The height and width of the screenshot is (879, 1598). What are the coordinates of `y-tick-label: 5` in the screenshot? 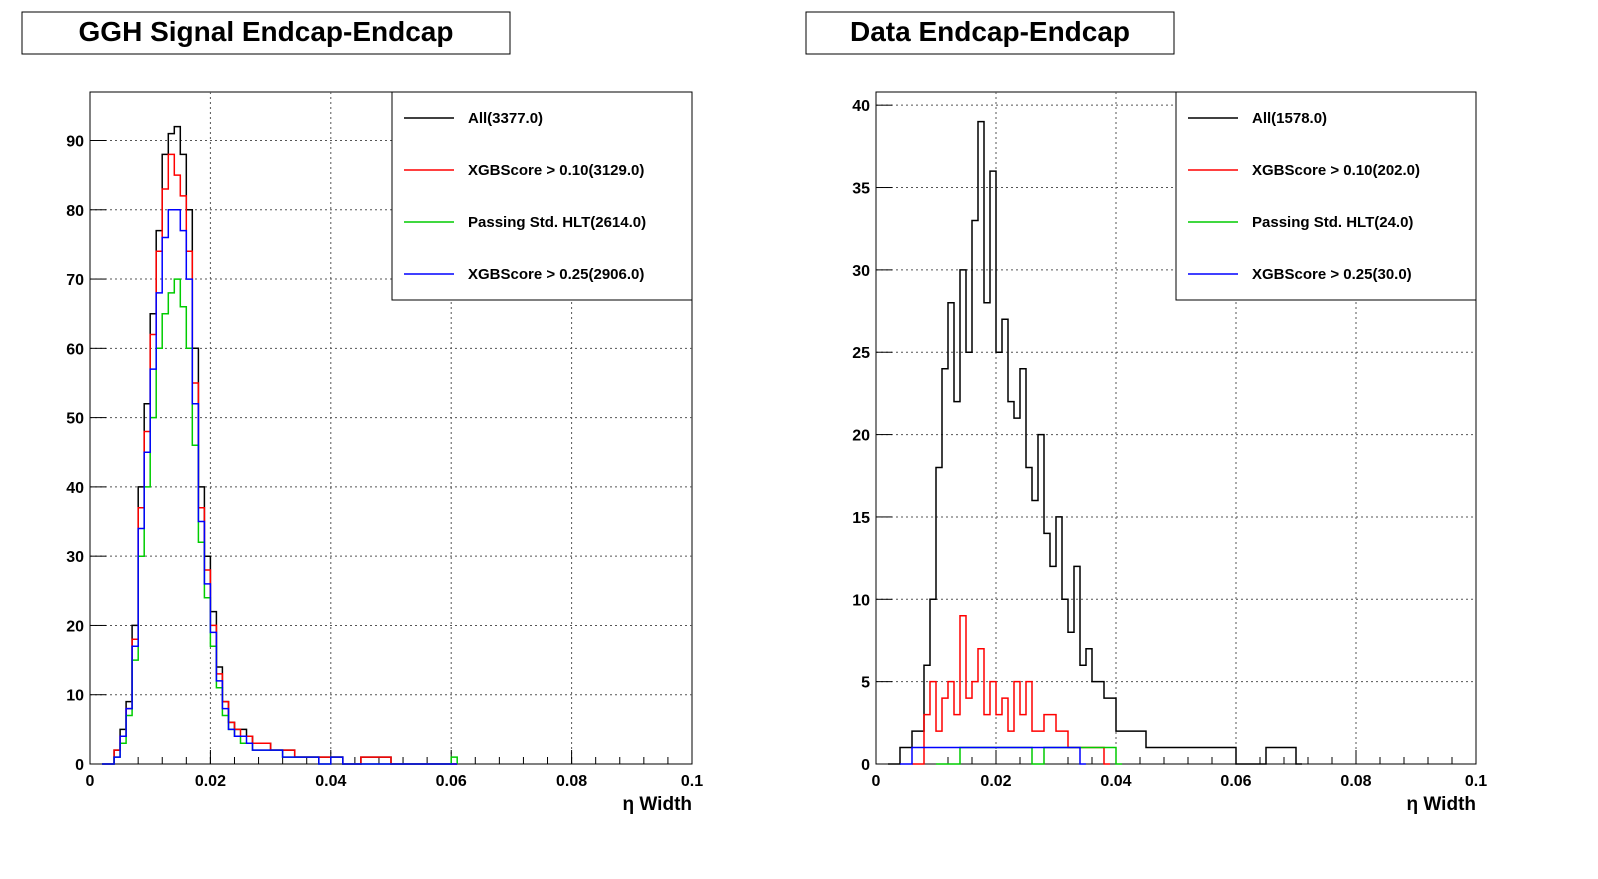 It's located at (865, 683).